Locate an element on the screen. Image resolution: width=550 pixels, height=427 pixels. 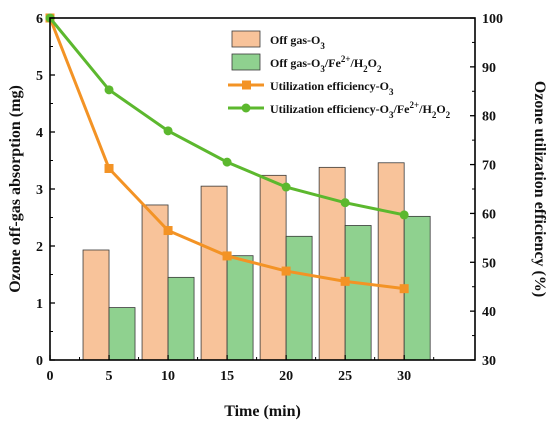
y-left-tick-label: 1 is located at coordinates (39, 304).